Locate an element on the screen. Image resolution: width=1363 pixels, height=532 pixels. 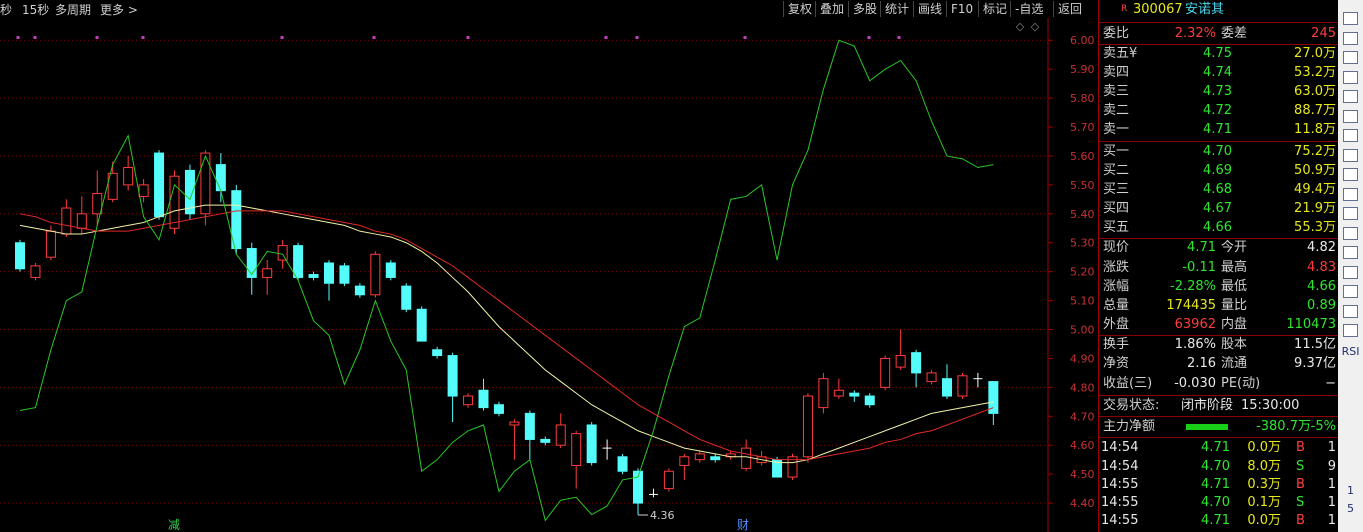
order-volume: 50.9万 is located at coordinates (1315, 170).